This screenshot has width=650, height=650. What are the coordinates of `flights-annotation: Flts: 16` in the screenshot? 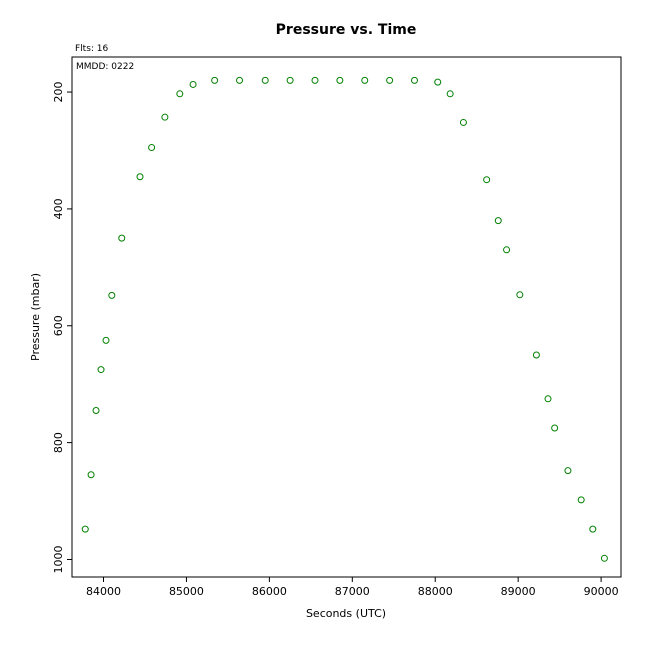 It's located at (92, 49).